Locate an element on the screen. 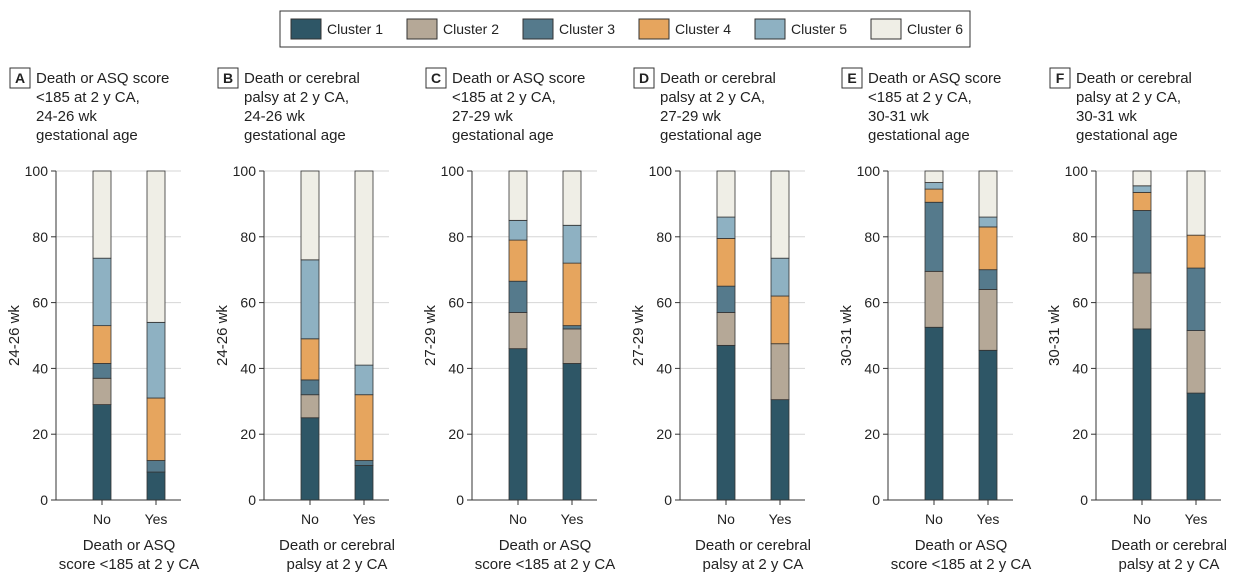 The height and width of the screenshot is (577, 1233). panel-title-line: 24-26 wk is located at coordinates (66, 116).